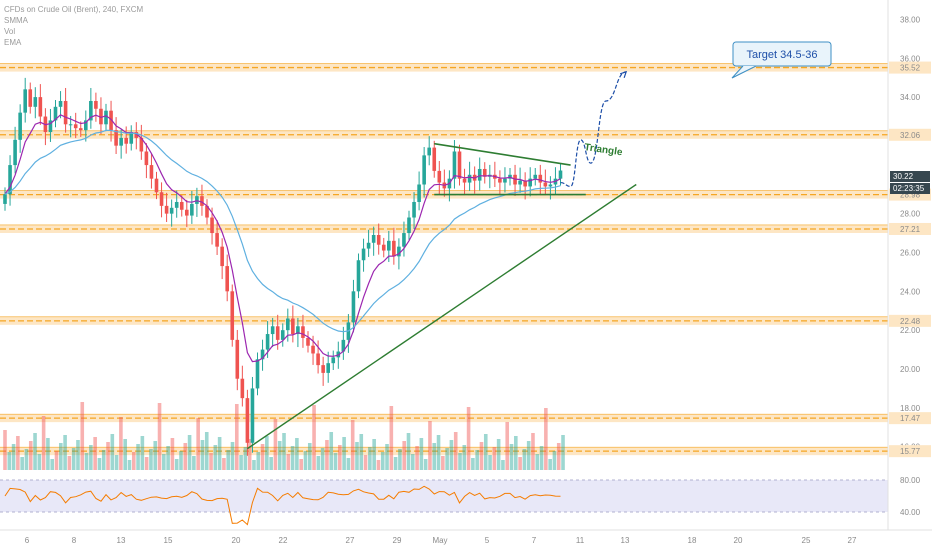  I want to click on forecast-arrowhead, so click(623, 74).